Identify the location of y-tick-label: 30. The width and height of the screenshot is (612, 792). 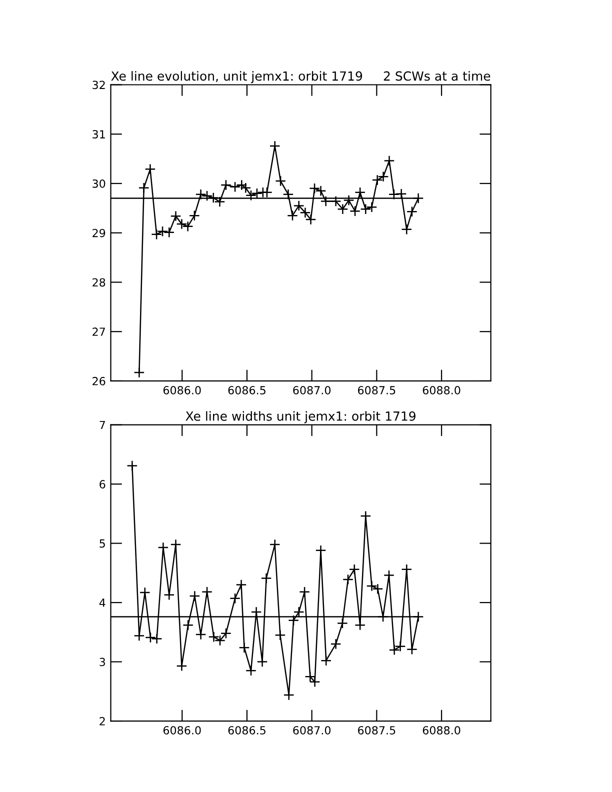
(99, 183).